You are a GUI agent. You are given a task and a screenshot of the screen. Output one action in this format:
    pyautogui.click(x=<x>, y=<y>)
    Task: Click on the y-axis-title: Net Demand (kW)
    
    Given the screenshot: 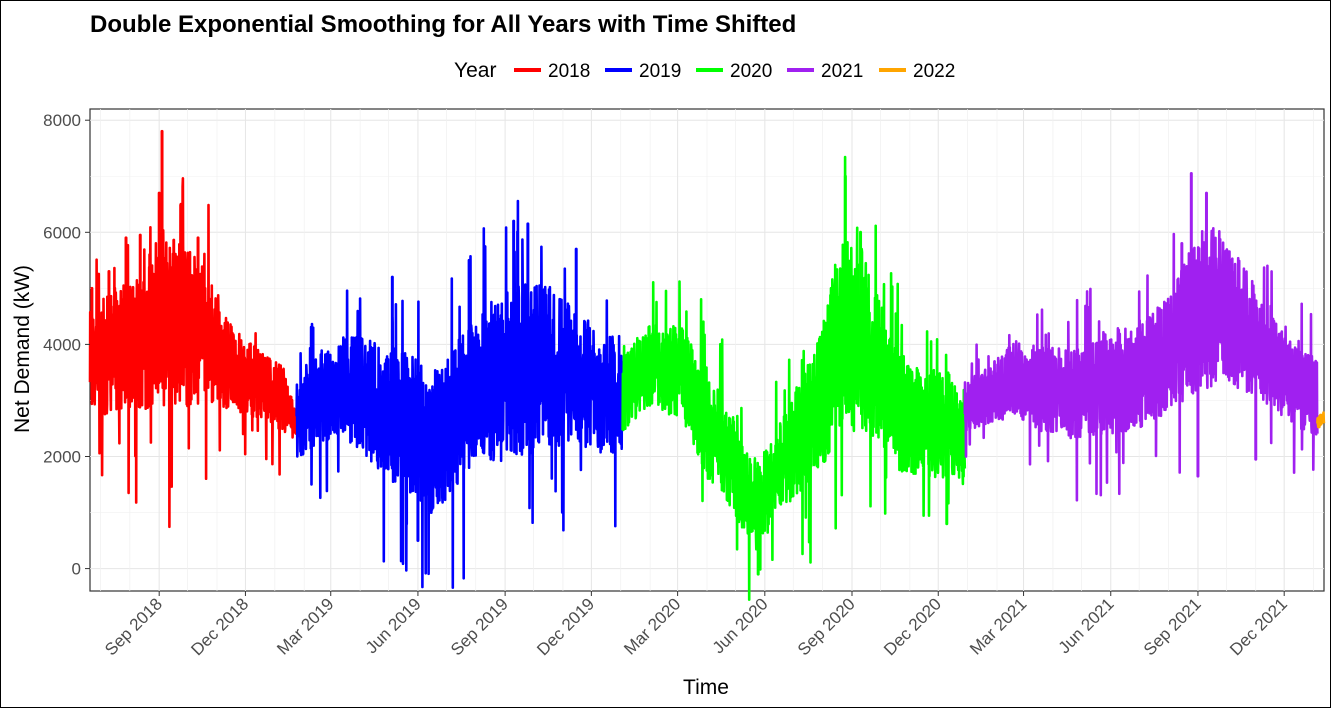 What is the action you would take?
    pyautogui.click(x=22, y=349)
    